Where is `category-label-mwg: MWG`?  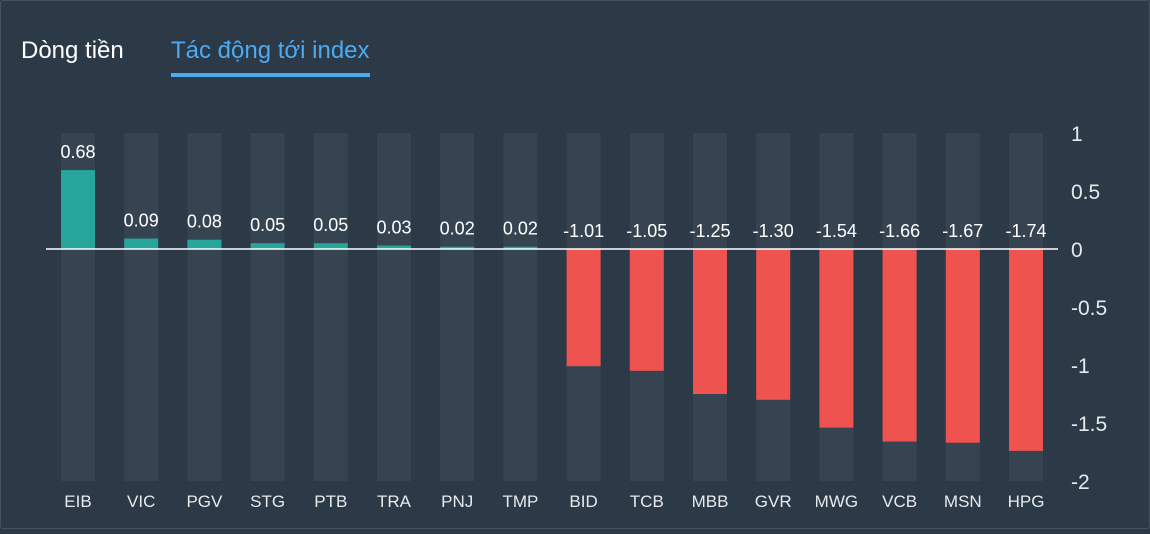 category-label-mwg: MWG is located at coordinates (836, 501).